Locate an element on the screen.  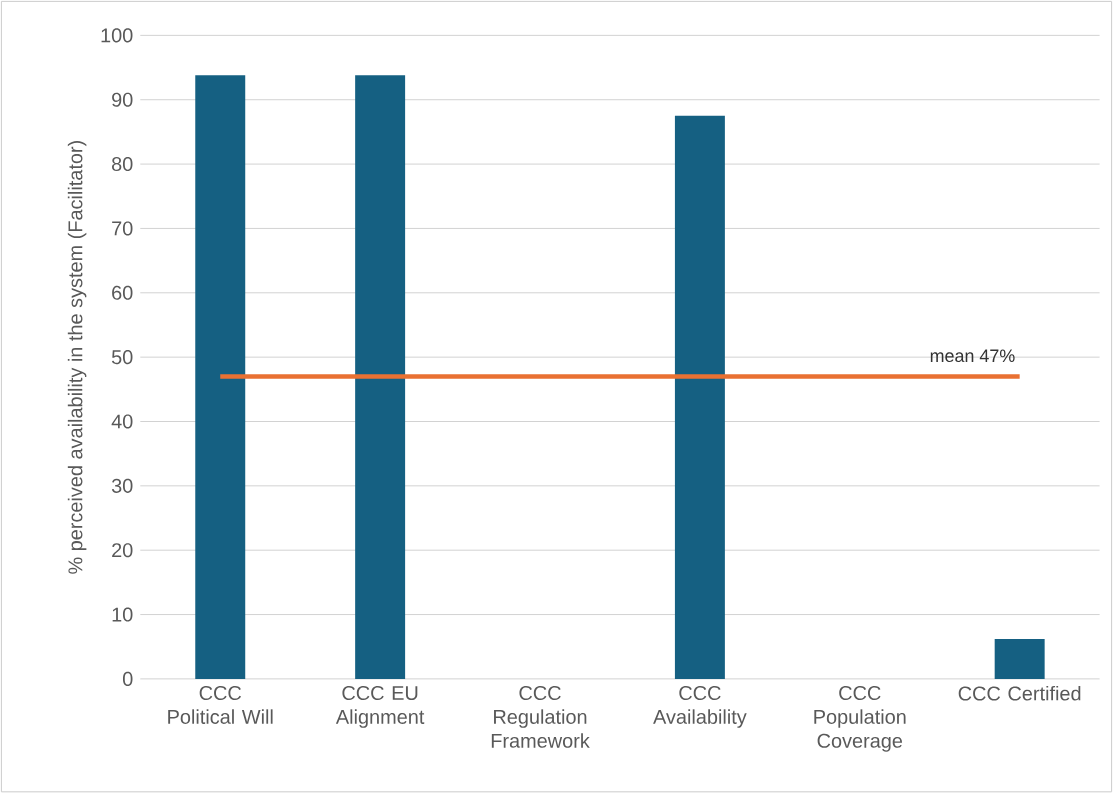
y-tick-label: 100 is located at coordinates (117, 35).